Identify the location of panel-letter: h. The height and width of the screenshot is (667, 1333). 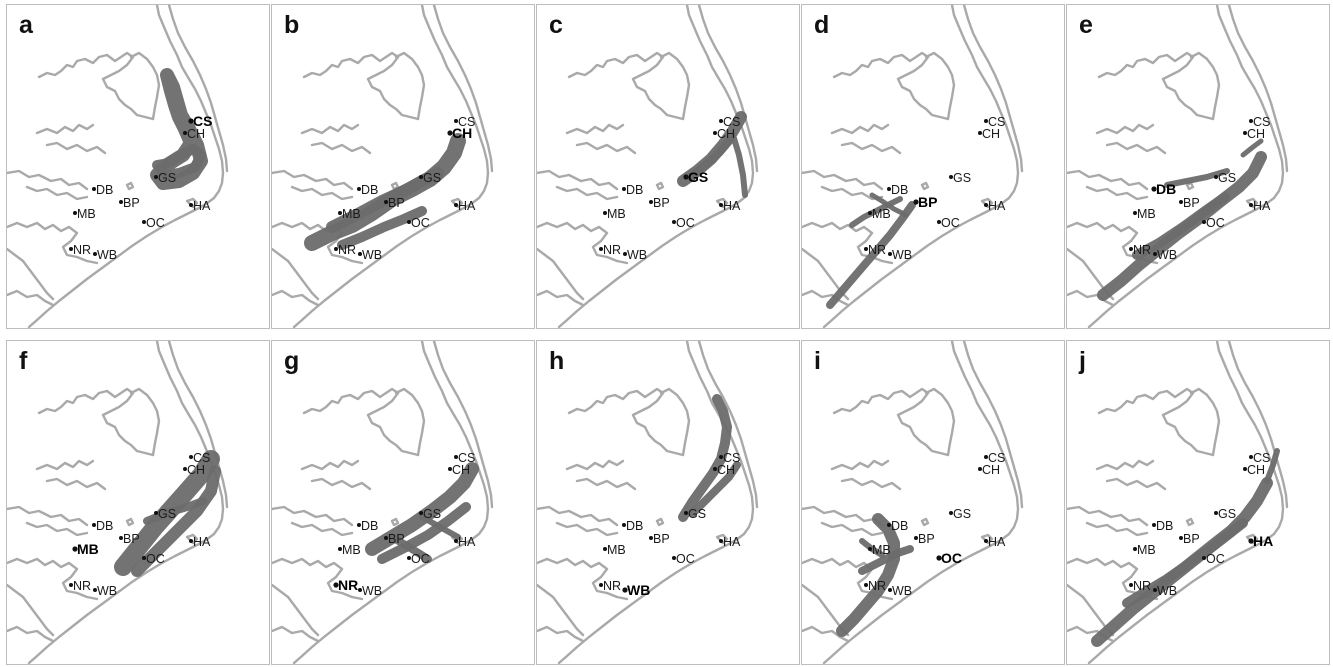
(557, 361).